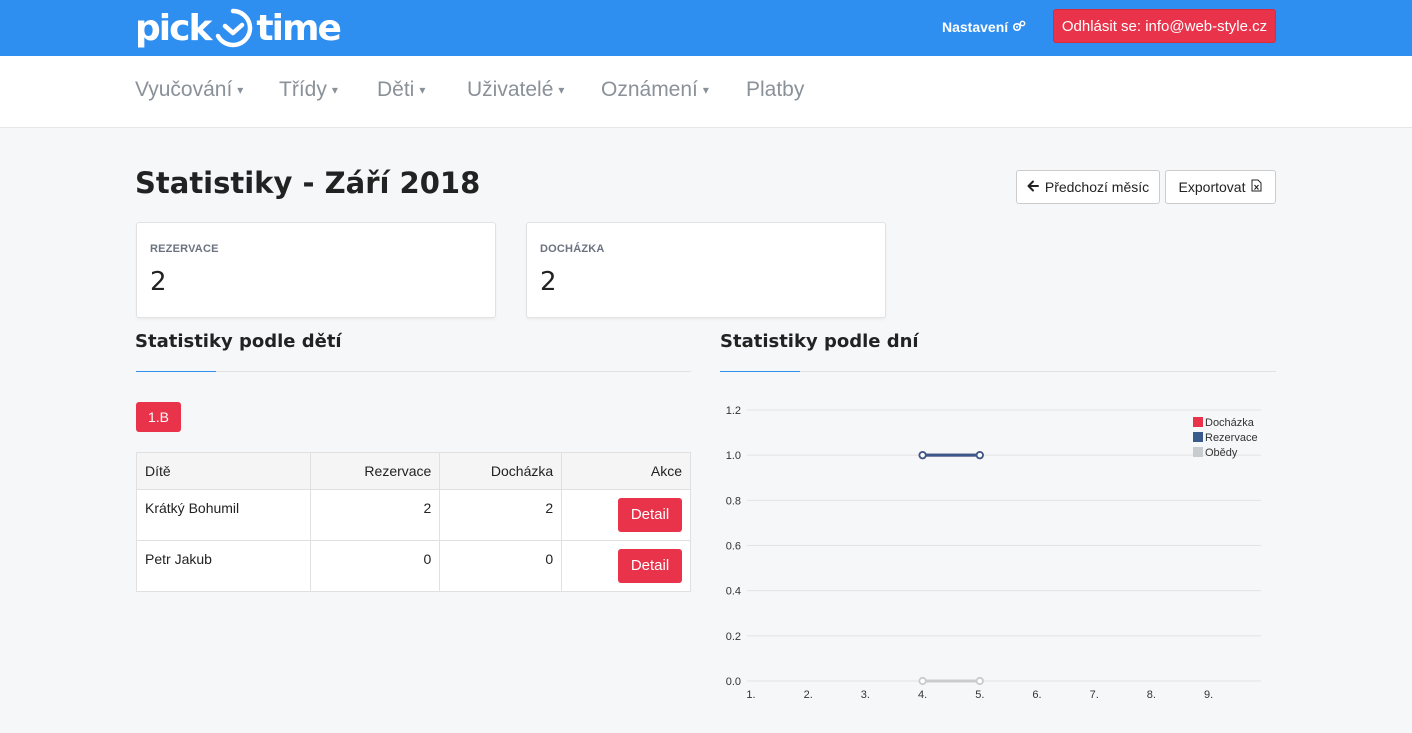  What do you see at coordinates (1230, 423) in the screenshot?
I see `legend-label: Docházka` at bounding box center [1230, 423].